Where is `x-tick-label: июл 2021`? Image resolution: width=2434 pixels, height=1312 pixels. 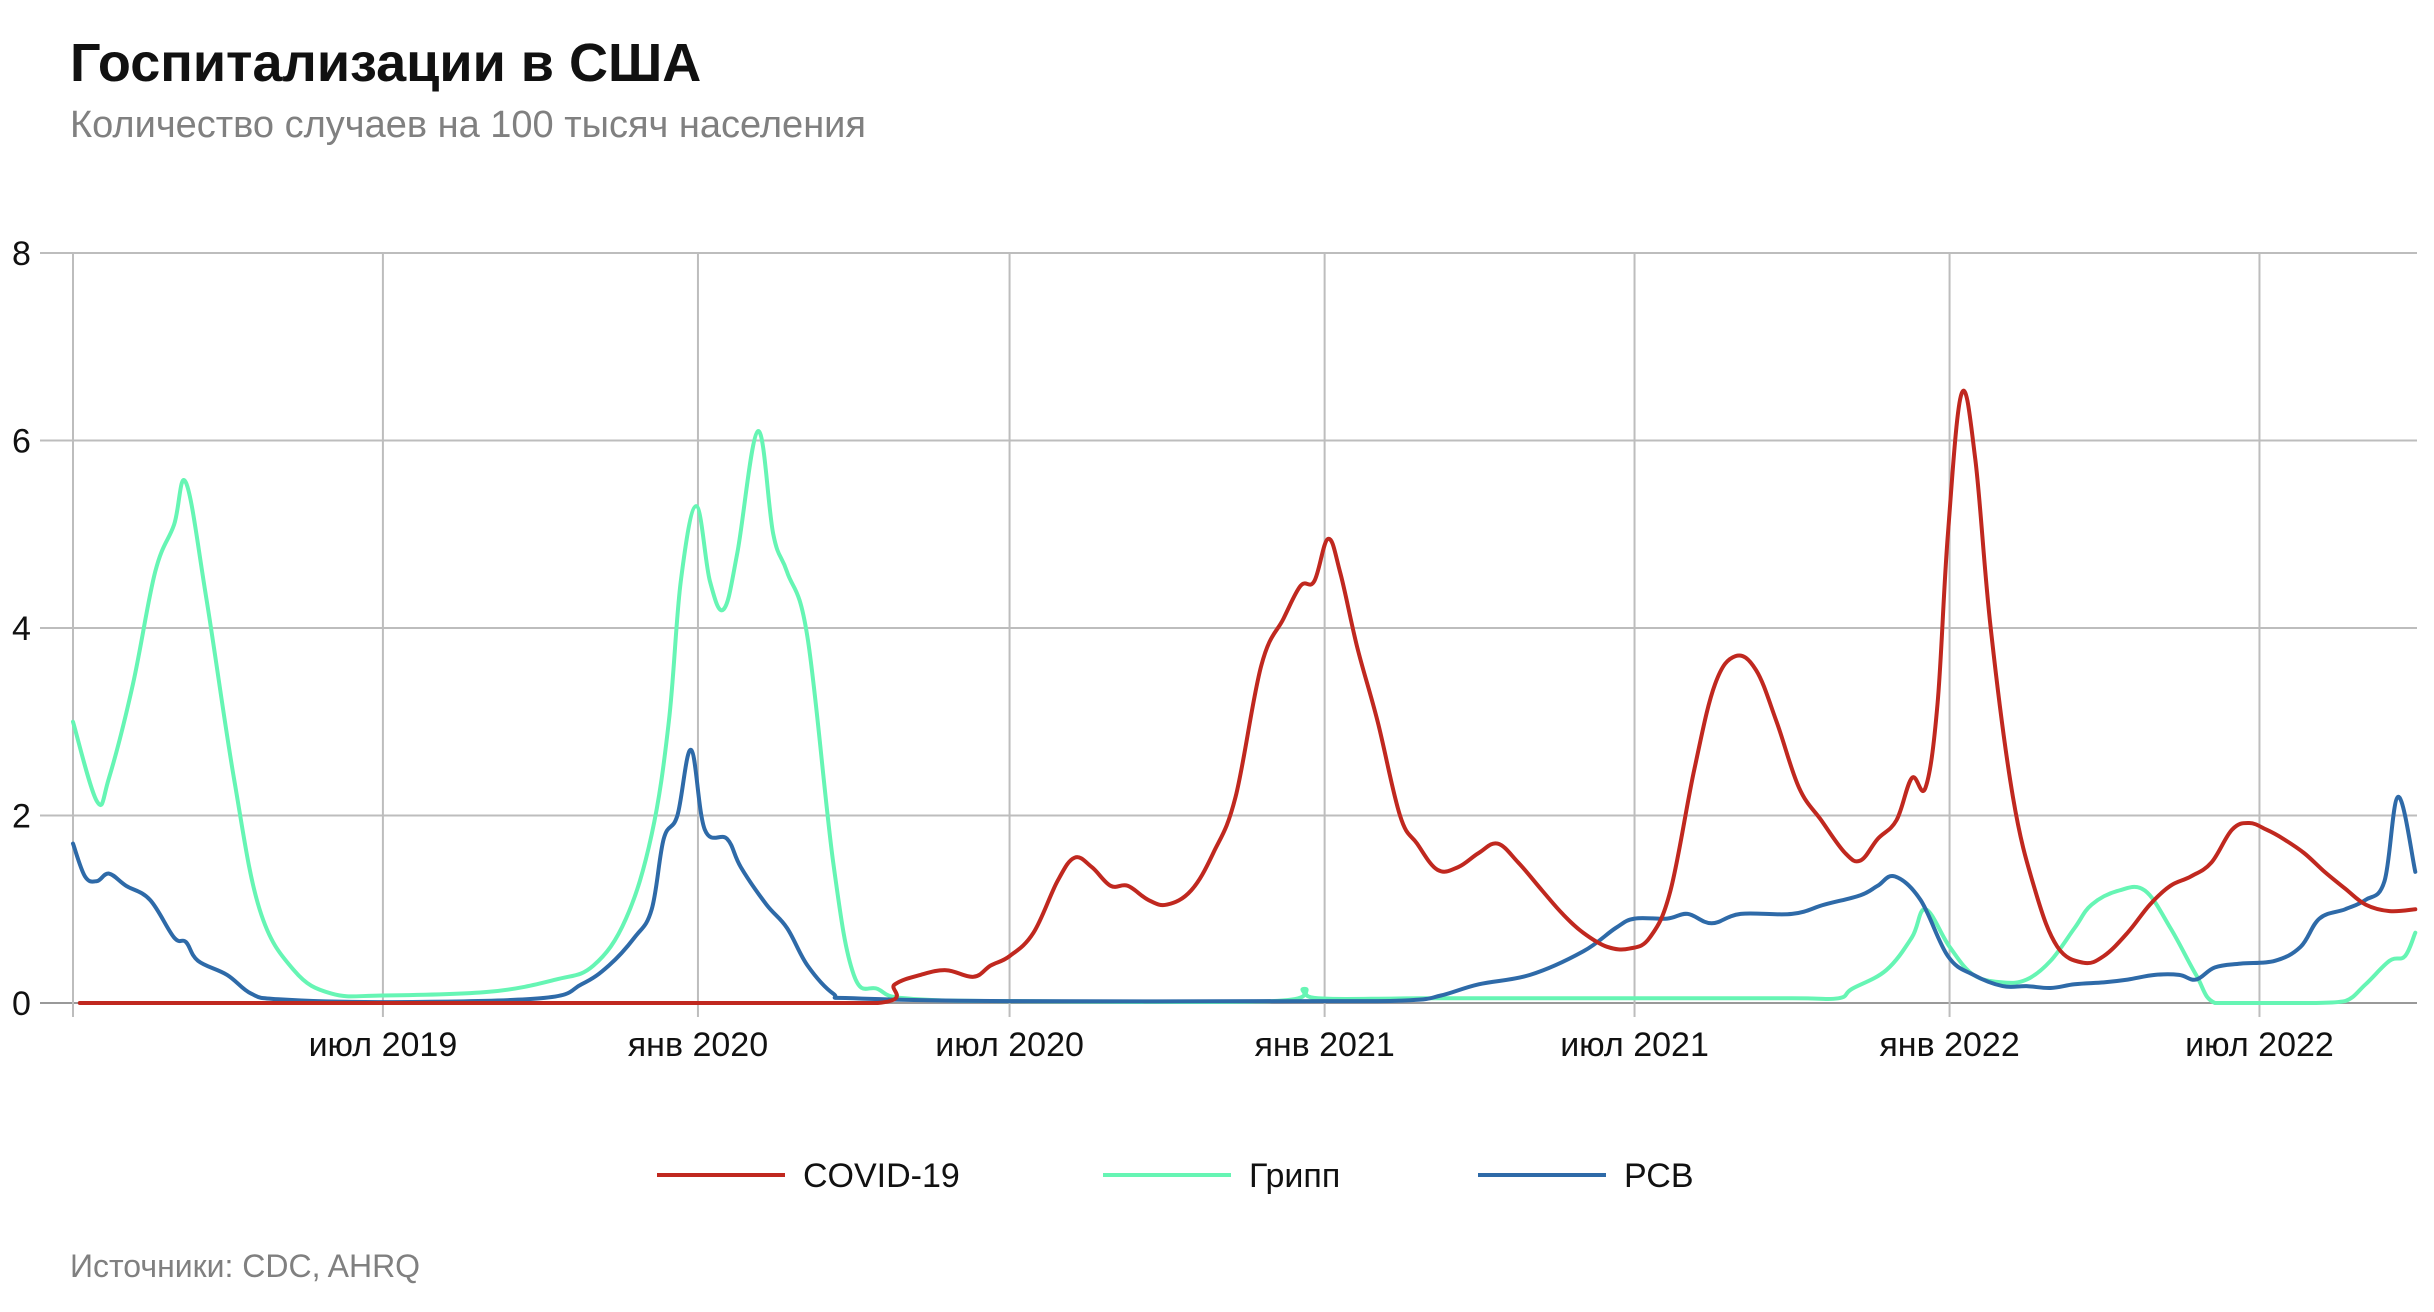
x-tick-label: июл 2021 is located at coordinates (1634, 1045).